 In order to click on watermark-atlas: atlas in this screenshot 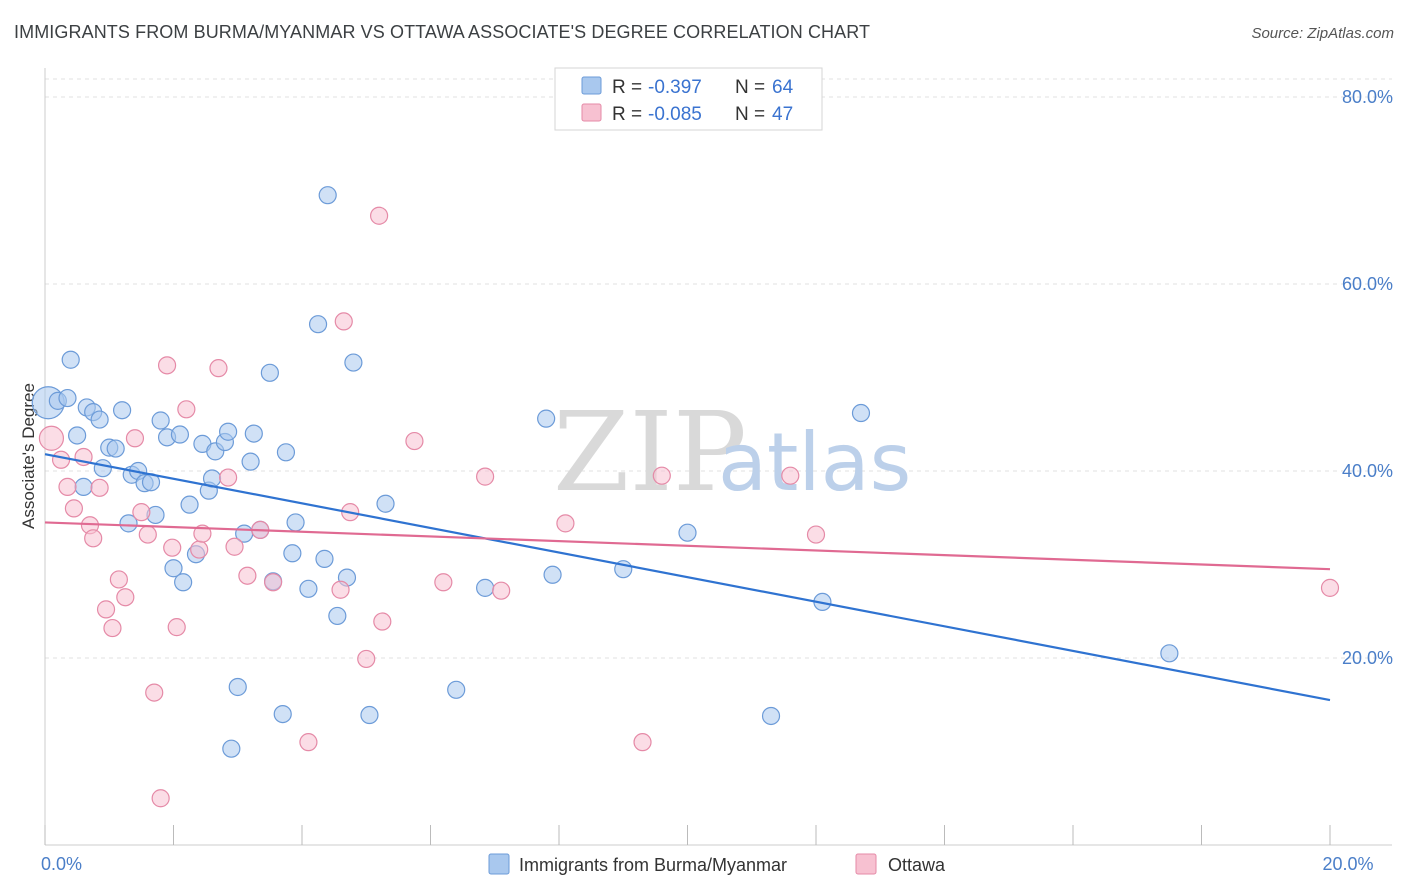, I will do `click(814, 462)`.